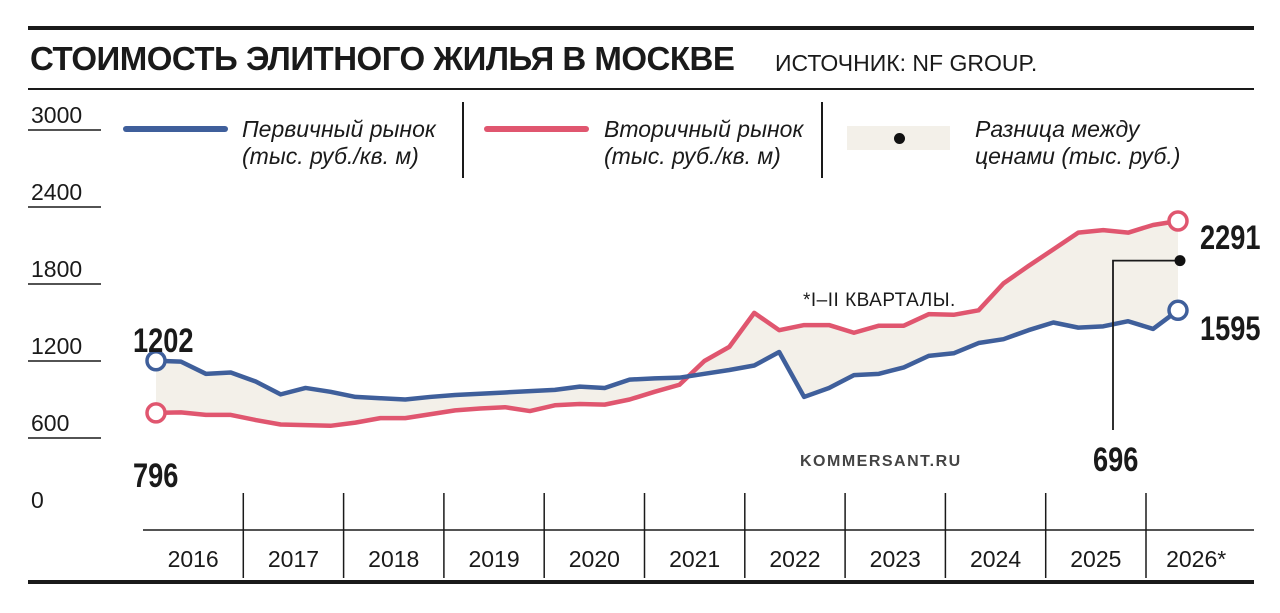 This screenshot has height=613, width=1280. Describe the element at coordinates (1078, 156) in the screenshot. I see `legend-difference-line2: ценами (тыс. руб.)` at that location.